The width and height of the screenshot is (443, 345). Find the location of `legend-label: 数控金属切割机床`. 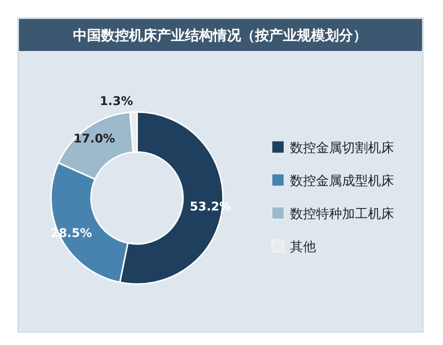

legend-label: 数控金属切割机床 is located at coordinates (342, 148).